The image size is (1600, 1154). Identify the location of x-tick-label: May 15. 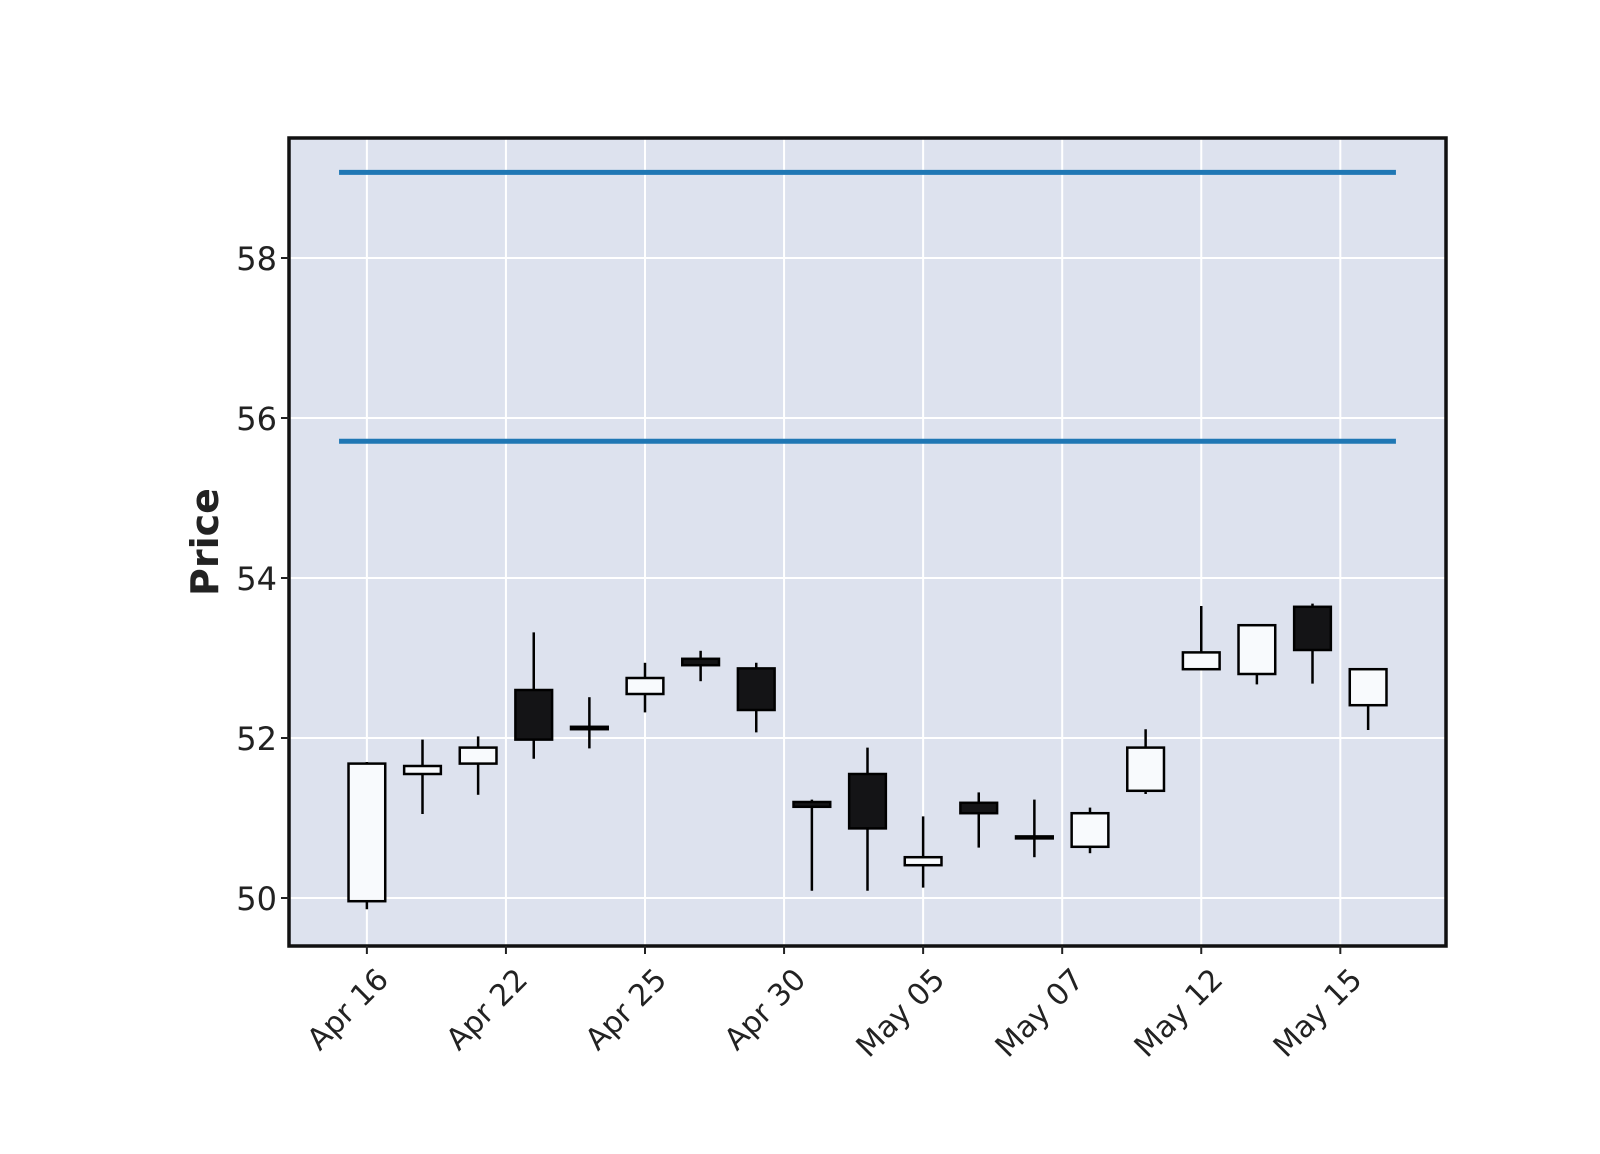
(1318, 1013).